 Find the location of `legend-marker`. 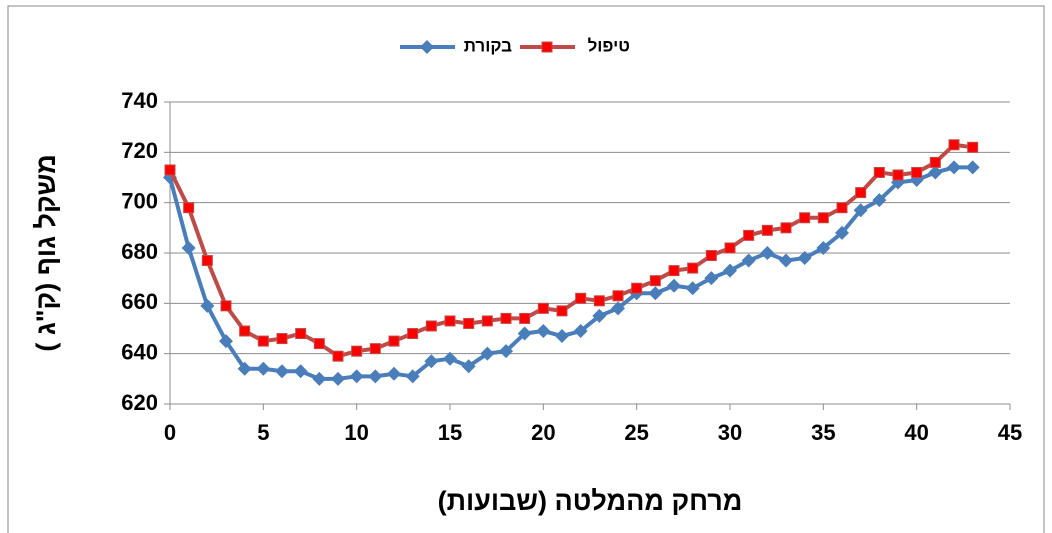

legend-marker is located at coordinates (427, 47).